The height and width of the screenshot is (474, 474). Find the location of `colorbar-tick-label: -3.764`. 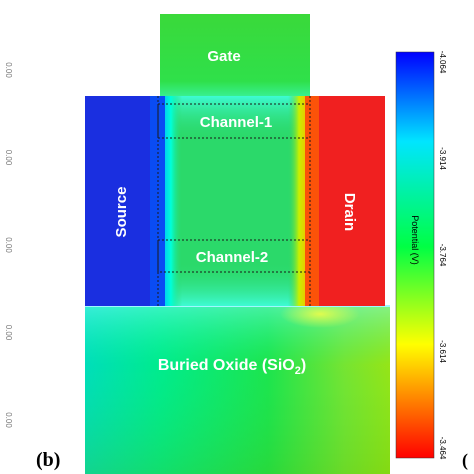

colorbar-tick-label: -3.764 is located at coordinates (442, 255).